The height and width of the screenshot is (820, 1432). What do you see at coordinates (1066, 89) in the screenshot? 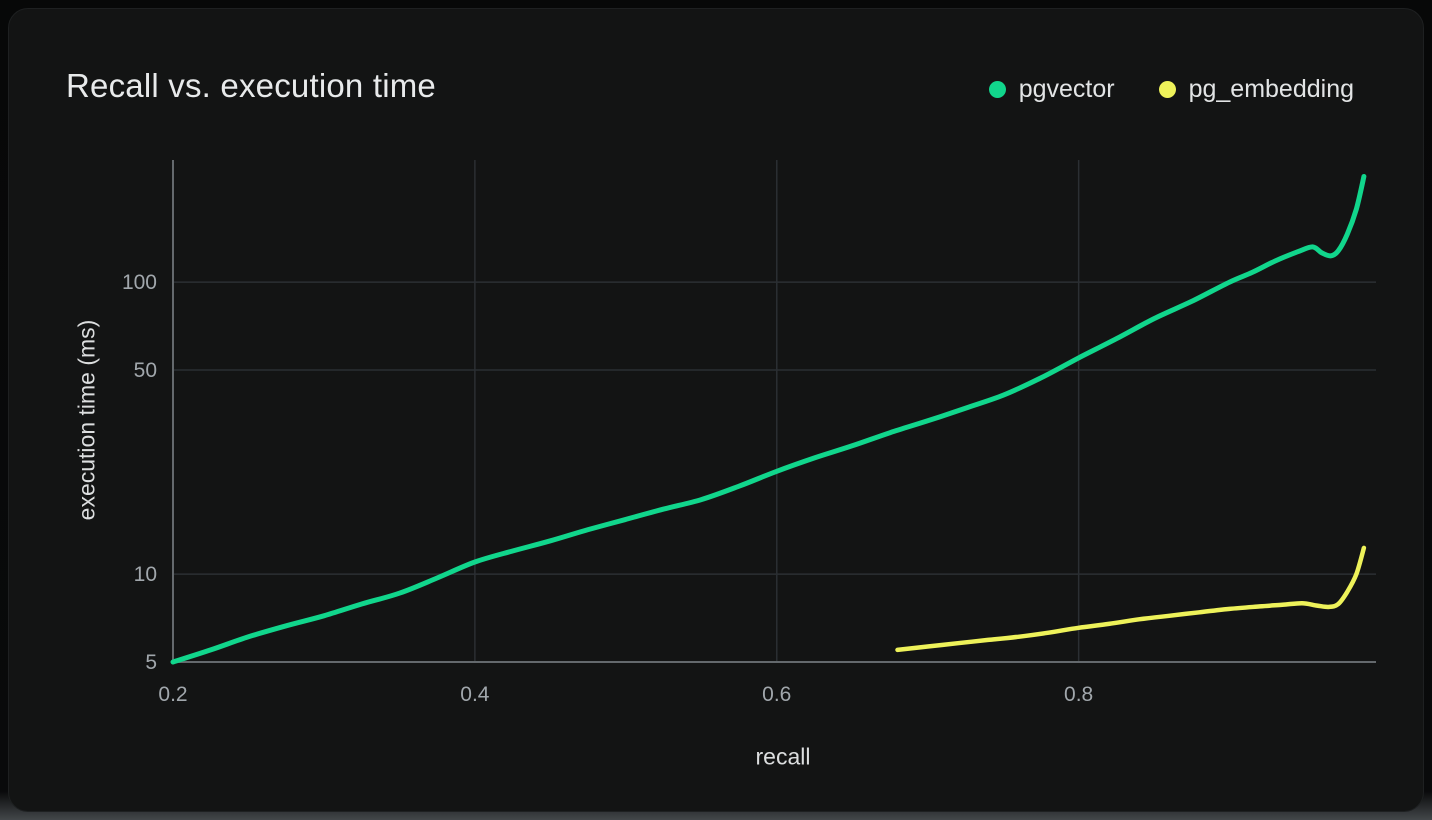
I see `legend-label-pgvector: pgvector` at bounding box center [1066, 89].